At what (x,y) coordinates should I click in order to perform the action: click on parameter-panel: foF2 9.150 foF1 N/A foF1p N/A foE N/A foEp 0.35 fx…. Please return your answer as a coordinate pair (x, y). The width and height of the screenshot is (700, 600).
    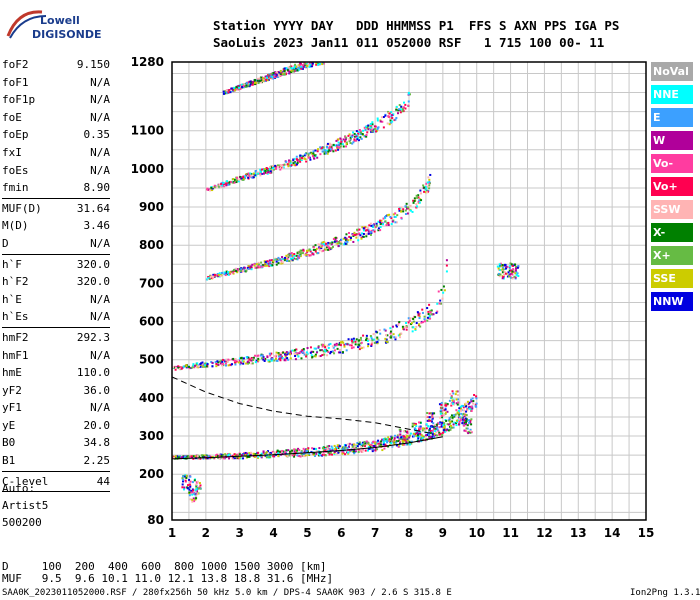
    Looking at the image, I should click on (56, 274).